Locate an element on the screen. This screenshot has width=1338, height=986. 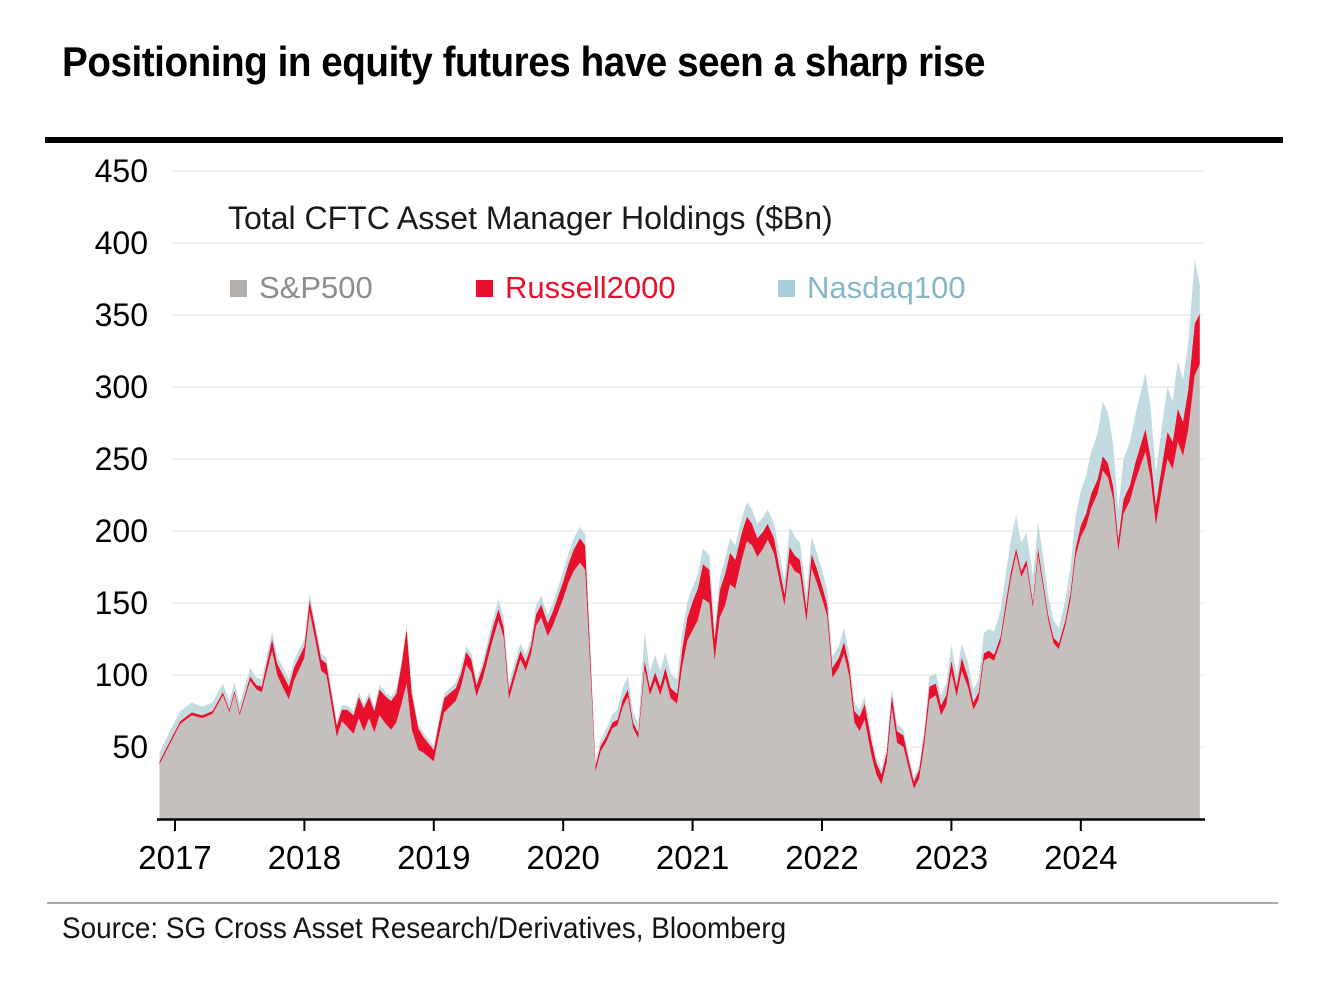
x-axis-labels: 2017 2018 2019 2020 2021 2022 2023 2024 is located at coordinates (627, 857).